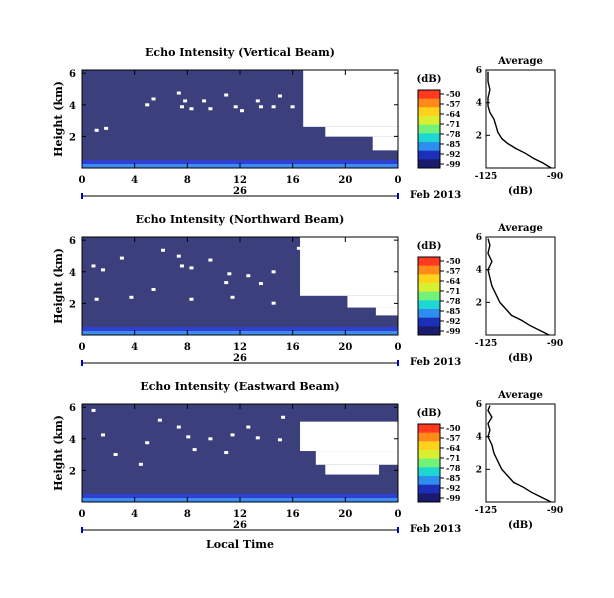 This screenshot has height=598, width=614. I want to click on colorbar-tick-label: -64, so click(453, 114).